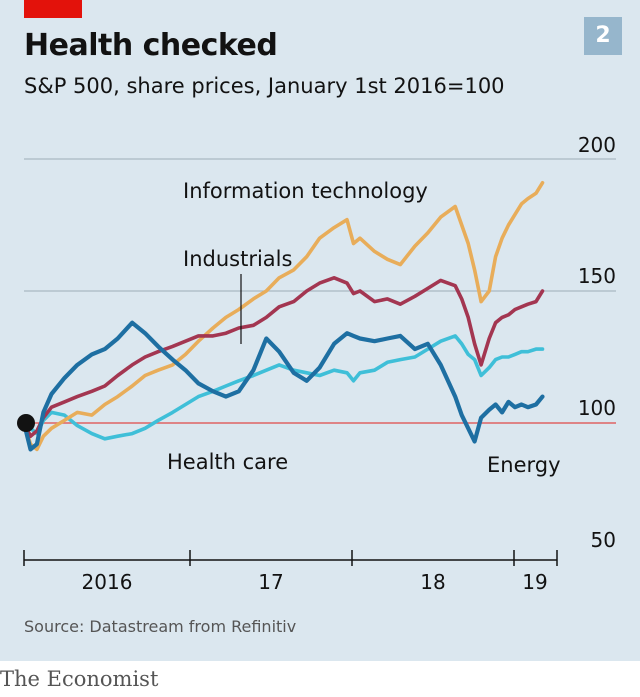  What do you see at coordinates (534, 582) in the screenshot?
I see `x-tick-19: 19` at bounding box center [534, 582].